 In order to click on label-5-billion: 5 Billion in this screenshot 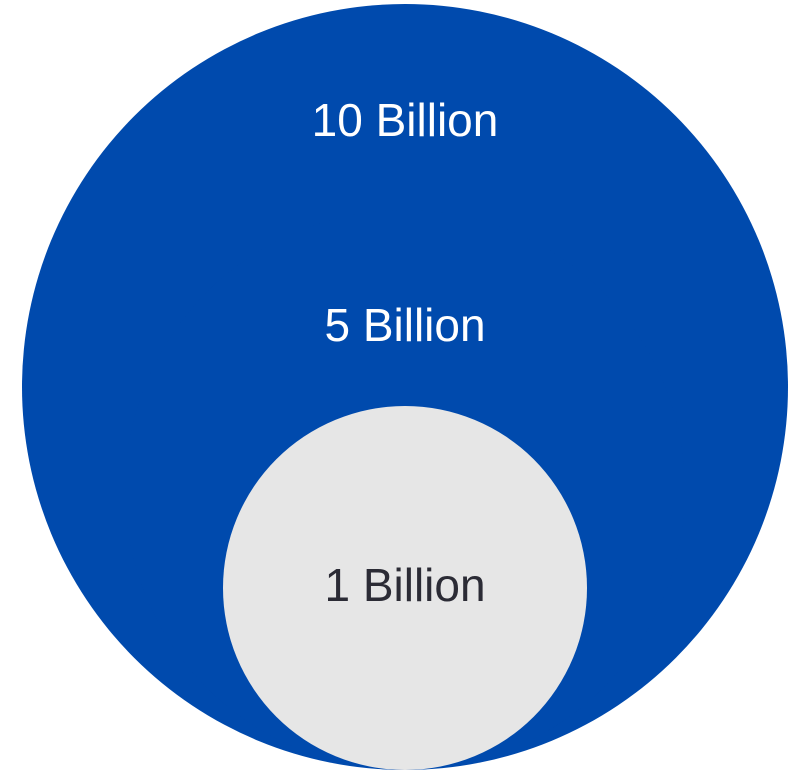, I will do `click(404, 325)`.